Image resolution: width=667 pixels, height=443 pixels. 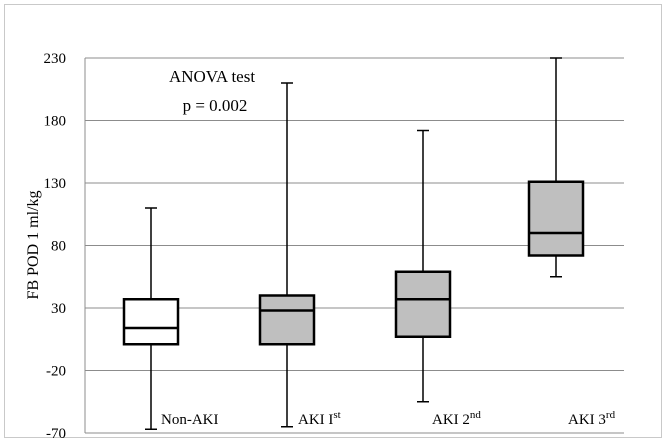 I want to click on y-tick-label: 80, so click(x=58, y=247).